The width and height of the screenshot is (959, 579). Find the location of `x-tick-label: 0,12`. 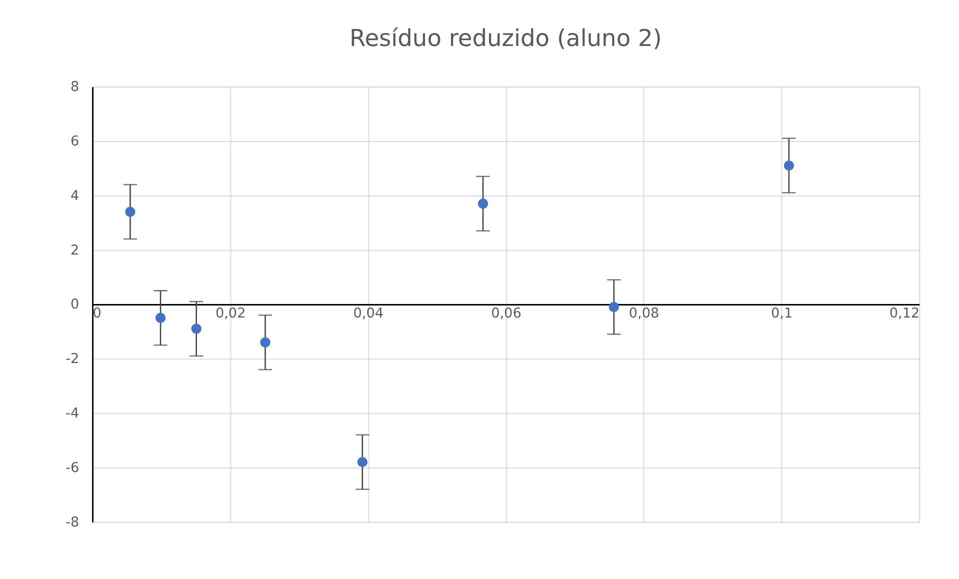

x-tick-label: 0,12 is located at coordinates (904, 313).